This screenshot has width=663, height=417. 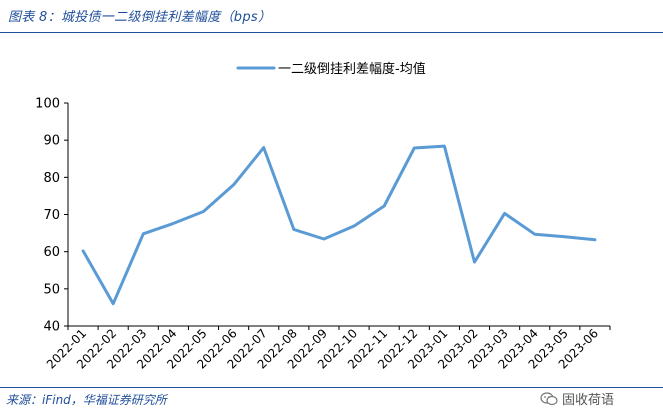 I want to click on legend-label: 一二级倒挂利差幅度-均值, so click(x=352, y=69).